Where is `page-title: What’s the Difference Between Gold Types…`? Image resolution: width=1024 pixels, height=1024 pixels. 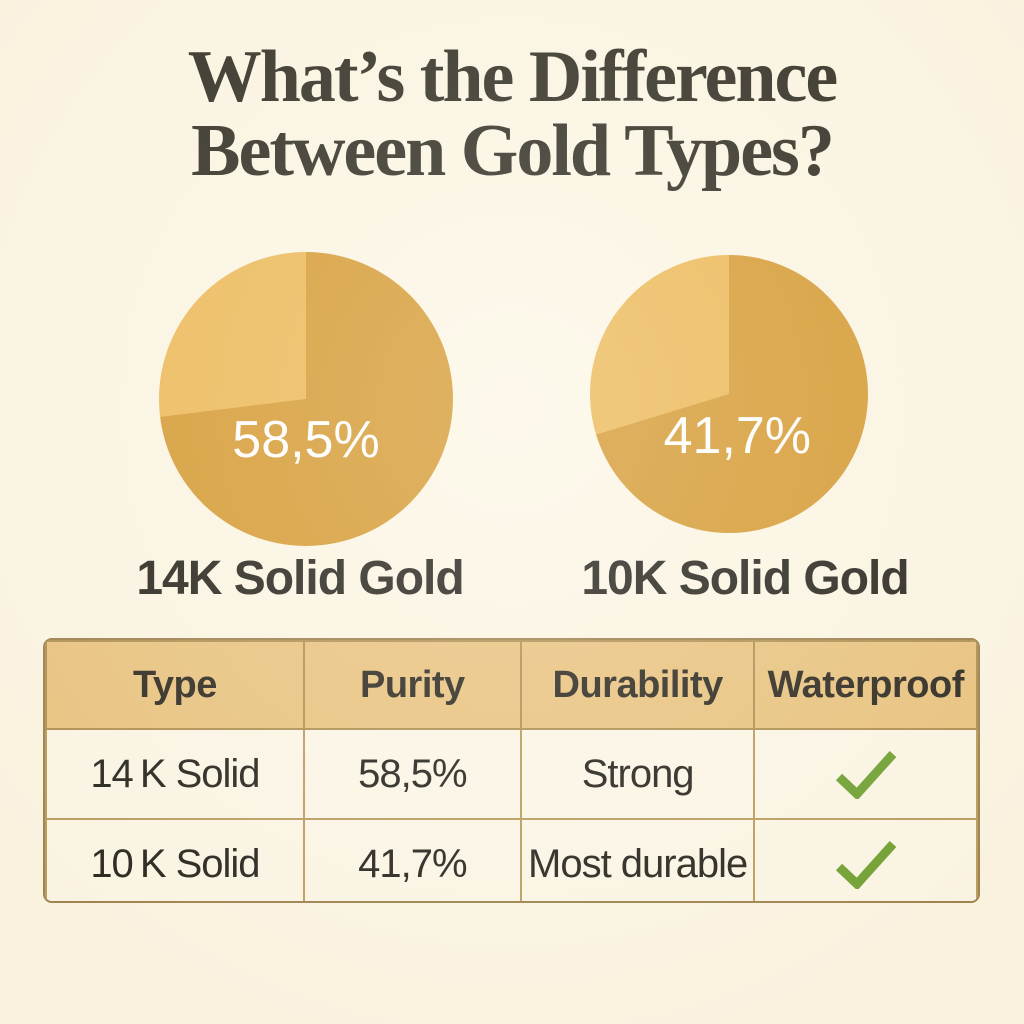
page-title: What’s the Difference Between Gold Types… is located at coordinates (512, 114).